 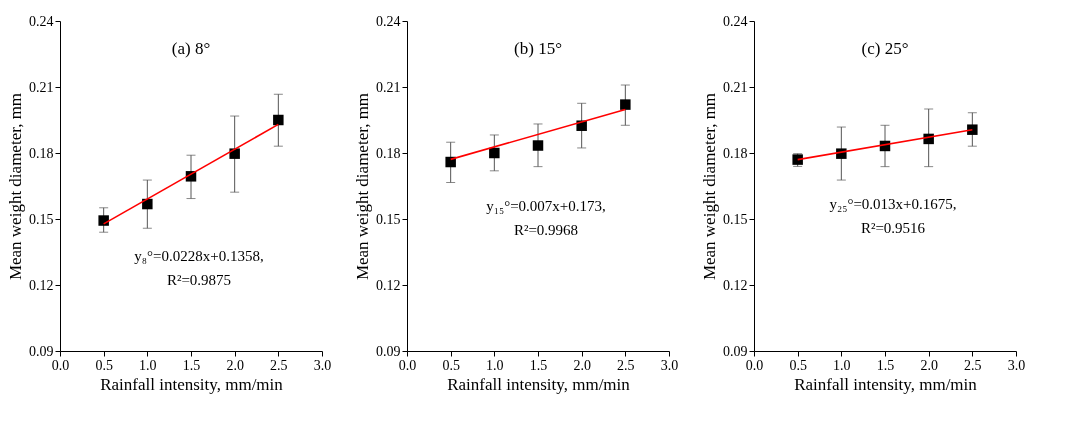 What do you see at coordinates (546, 206) in the screenshot?
I see `annotation: y₁₅°=0.007x+0.173,` at bounding box center [546, 206].